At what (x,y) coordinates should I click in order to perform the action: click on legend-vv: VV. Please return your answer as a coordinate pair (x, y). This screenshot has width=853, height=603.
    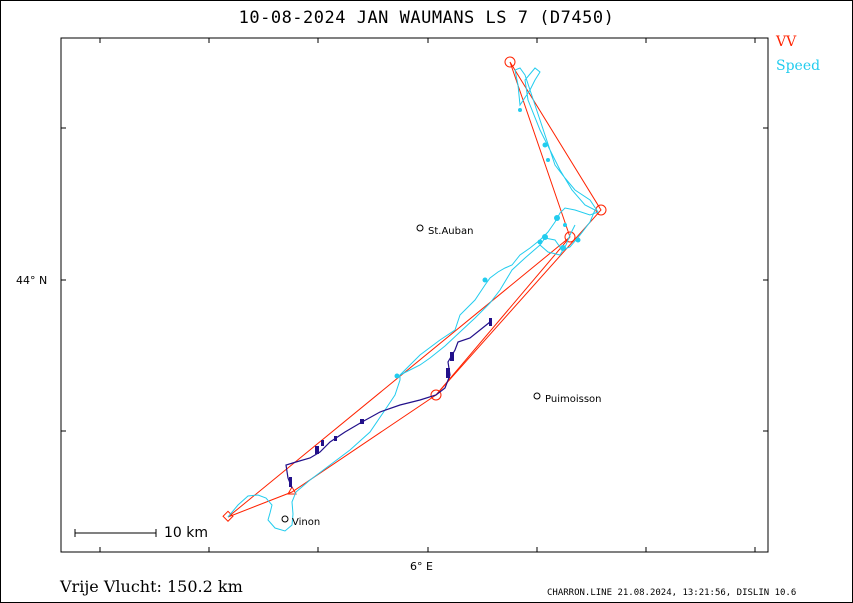
    Looking at the image, I should click on (786, 42).